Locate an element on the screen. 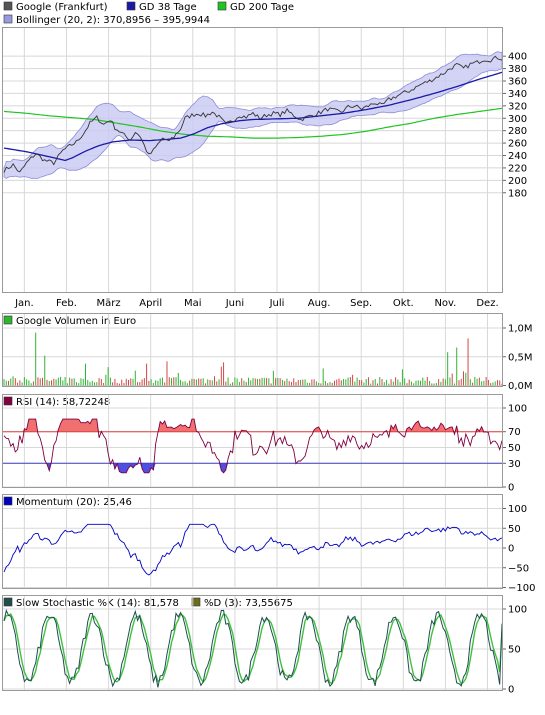  momentum-tick-label: 100 is located at coordinates (517, 509).